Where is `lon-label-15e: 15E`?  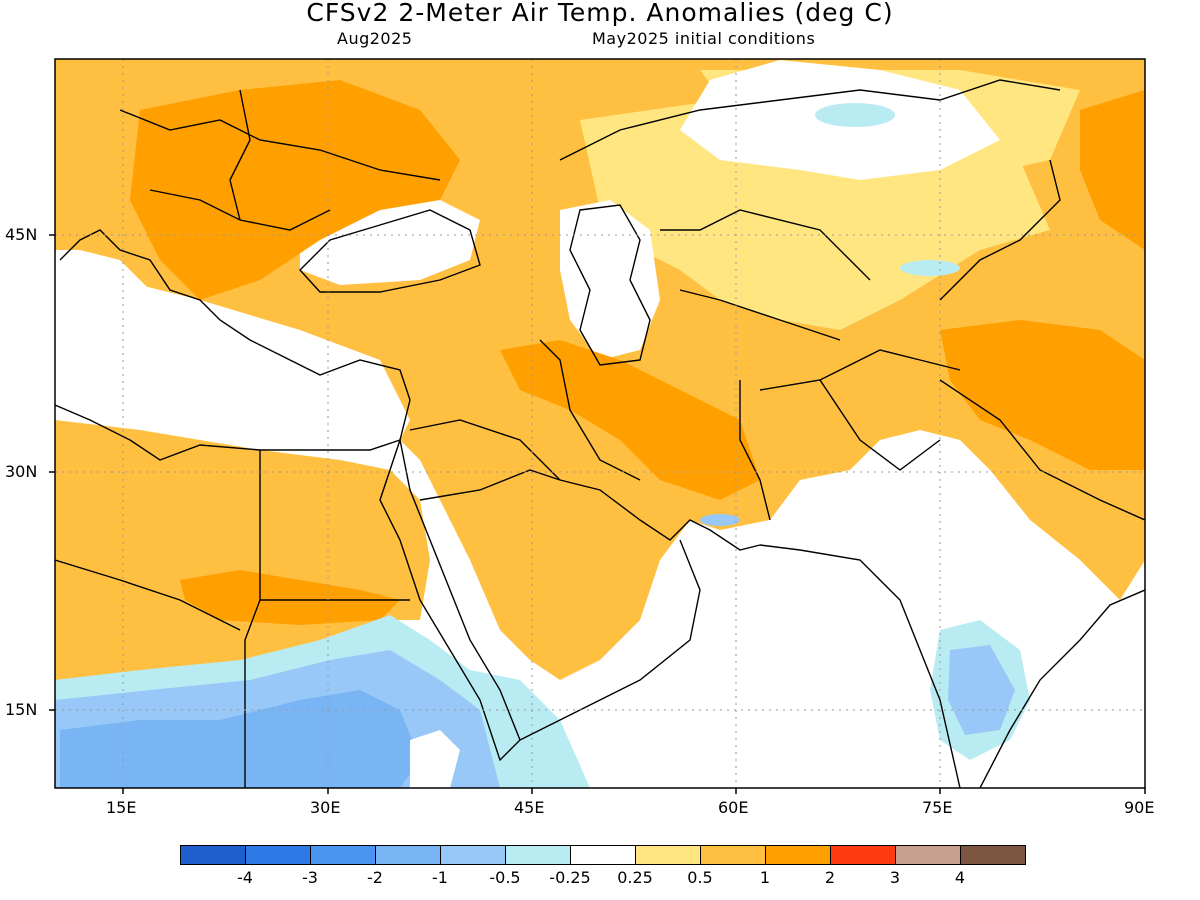
lon-label-15e: 15E is located at coordinates (121, 807).